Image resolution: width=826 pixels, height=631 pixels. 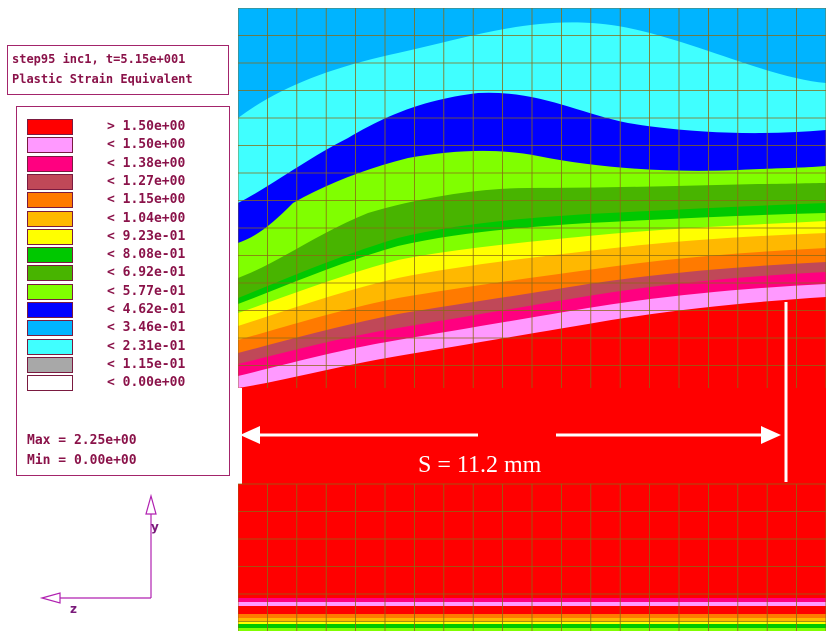 I want to click on legend-entry: < 8.08e-01, so click(x=127, y=255).